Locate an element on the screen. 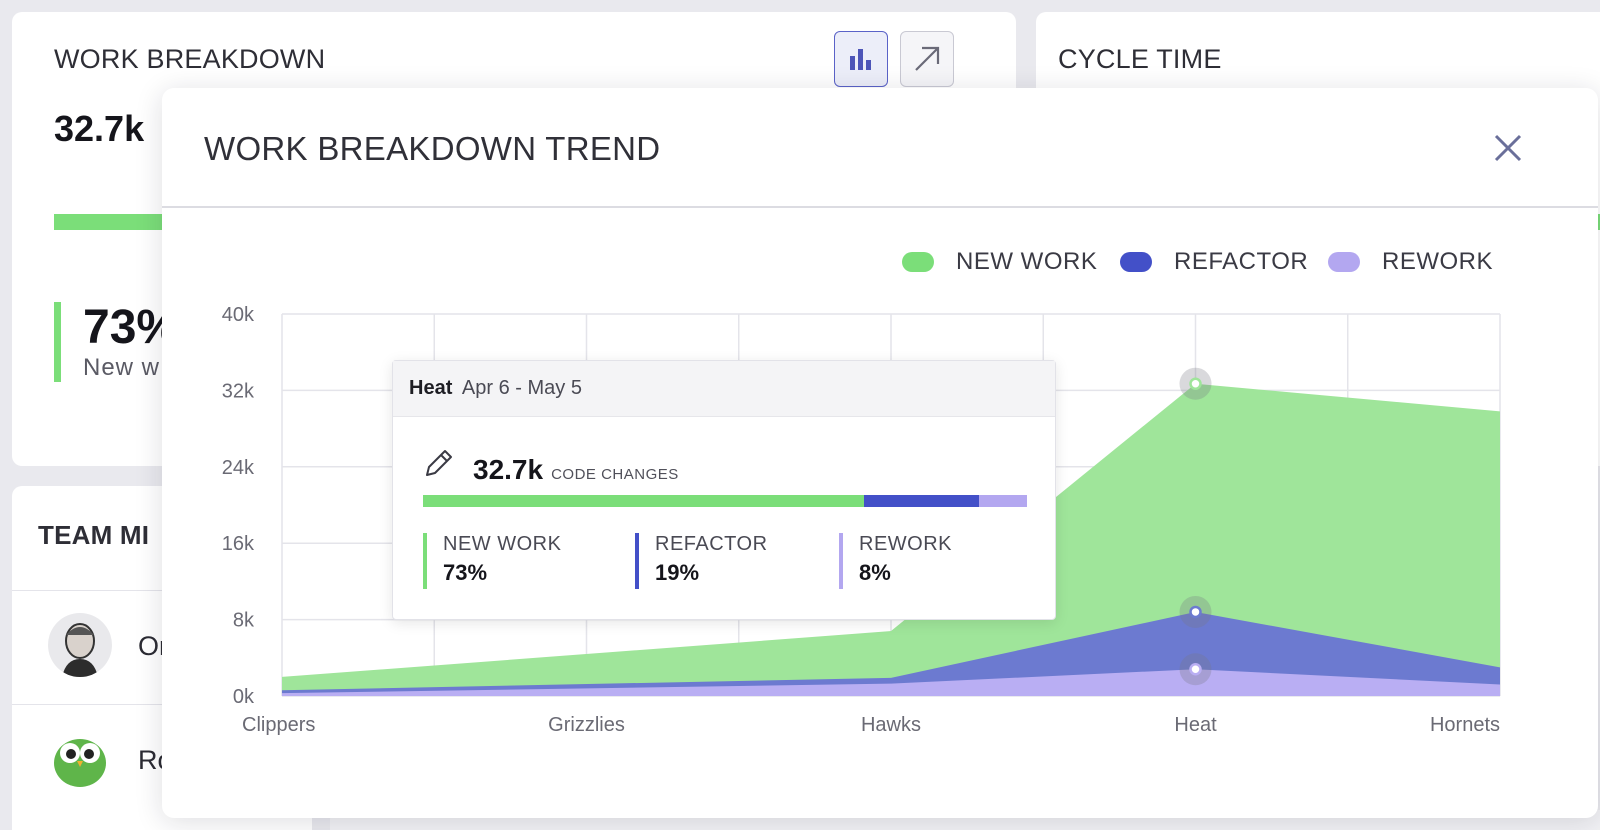 This screenshot has height=830, width=1600. tooltip-value-label: CODE CHANGES is located at coordinates (615, 474).